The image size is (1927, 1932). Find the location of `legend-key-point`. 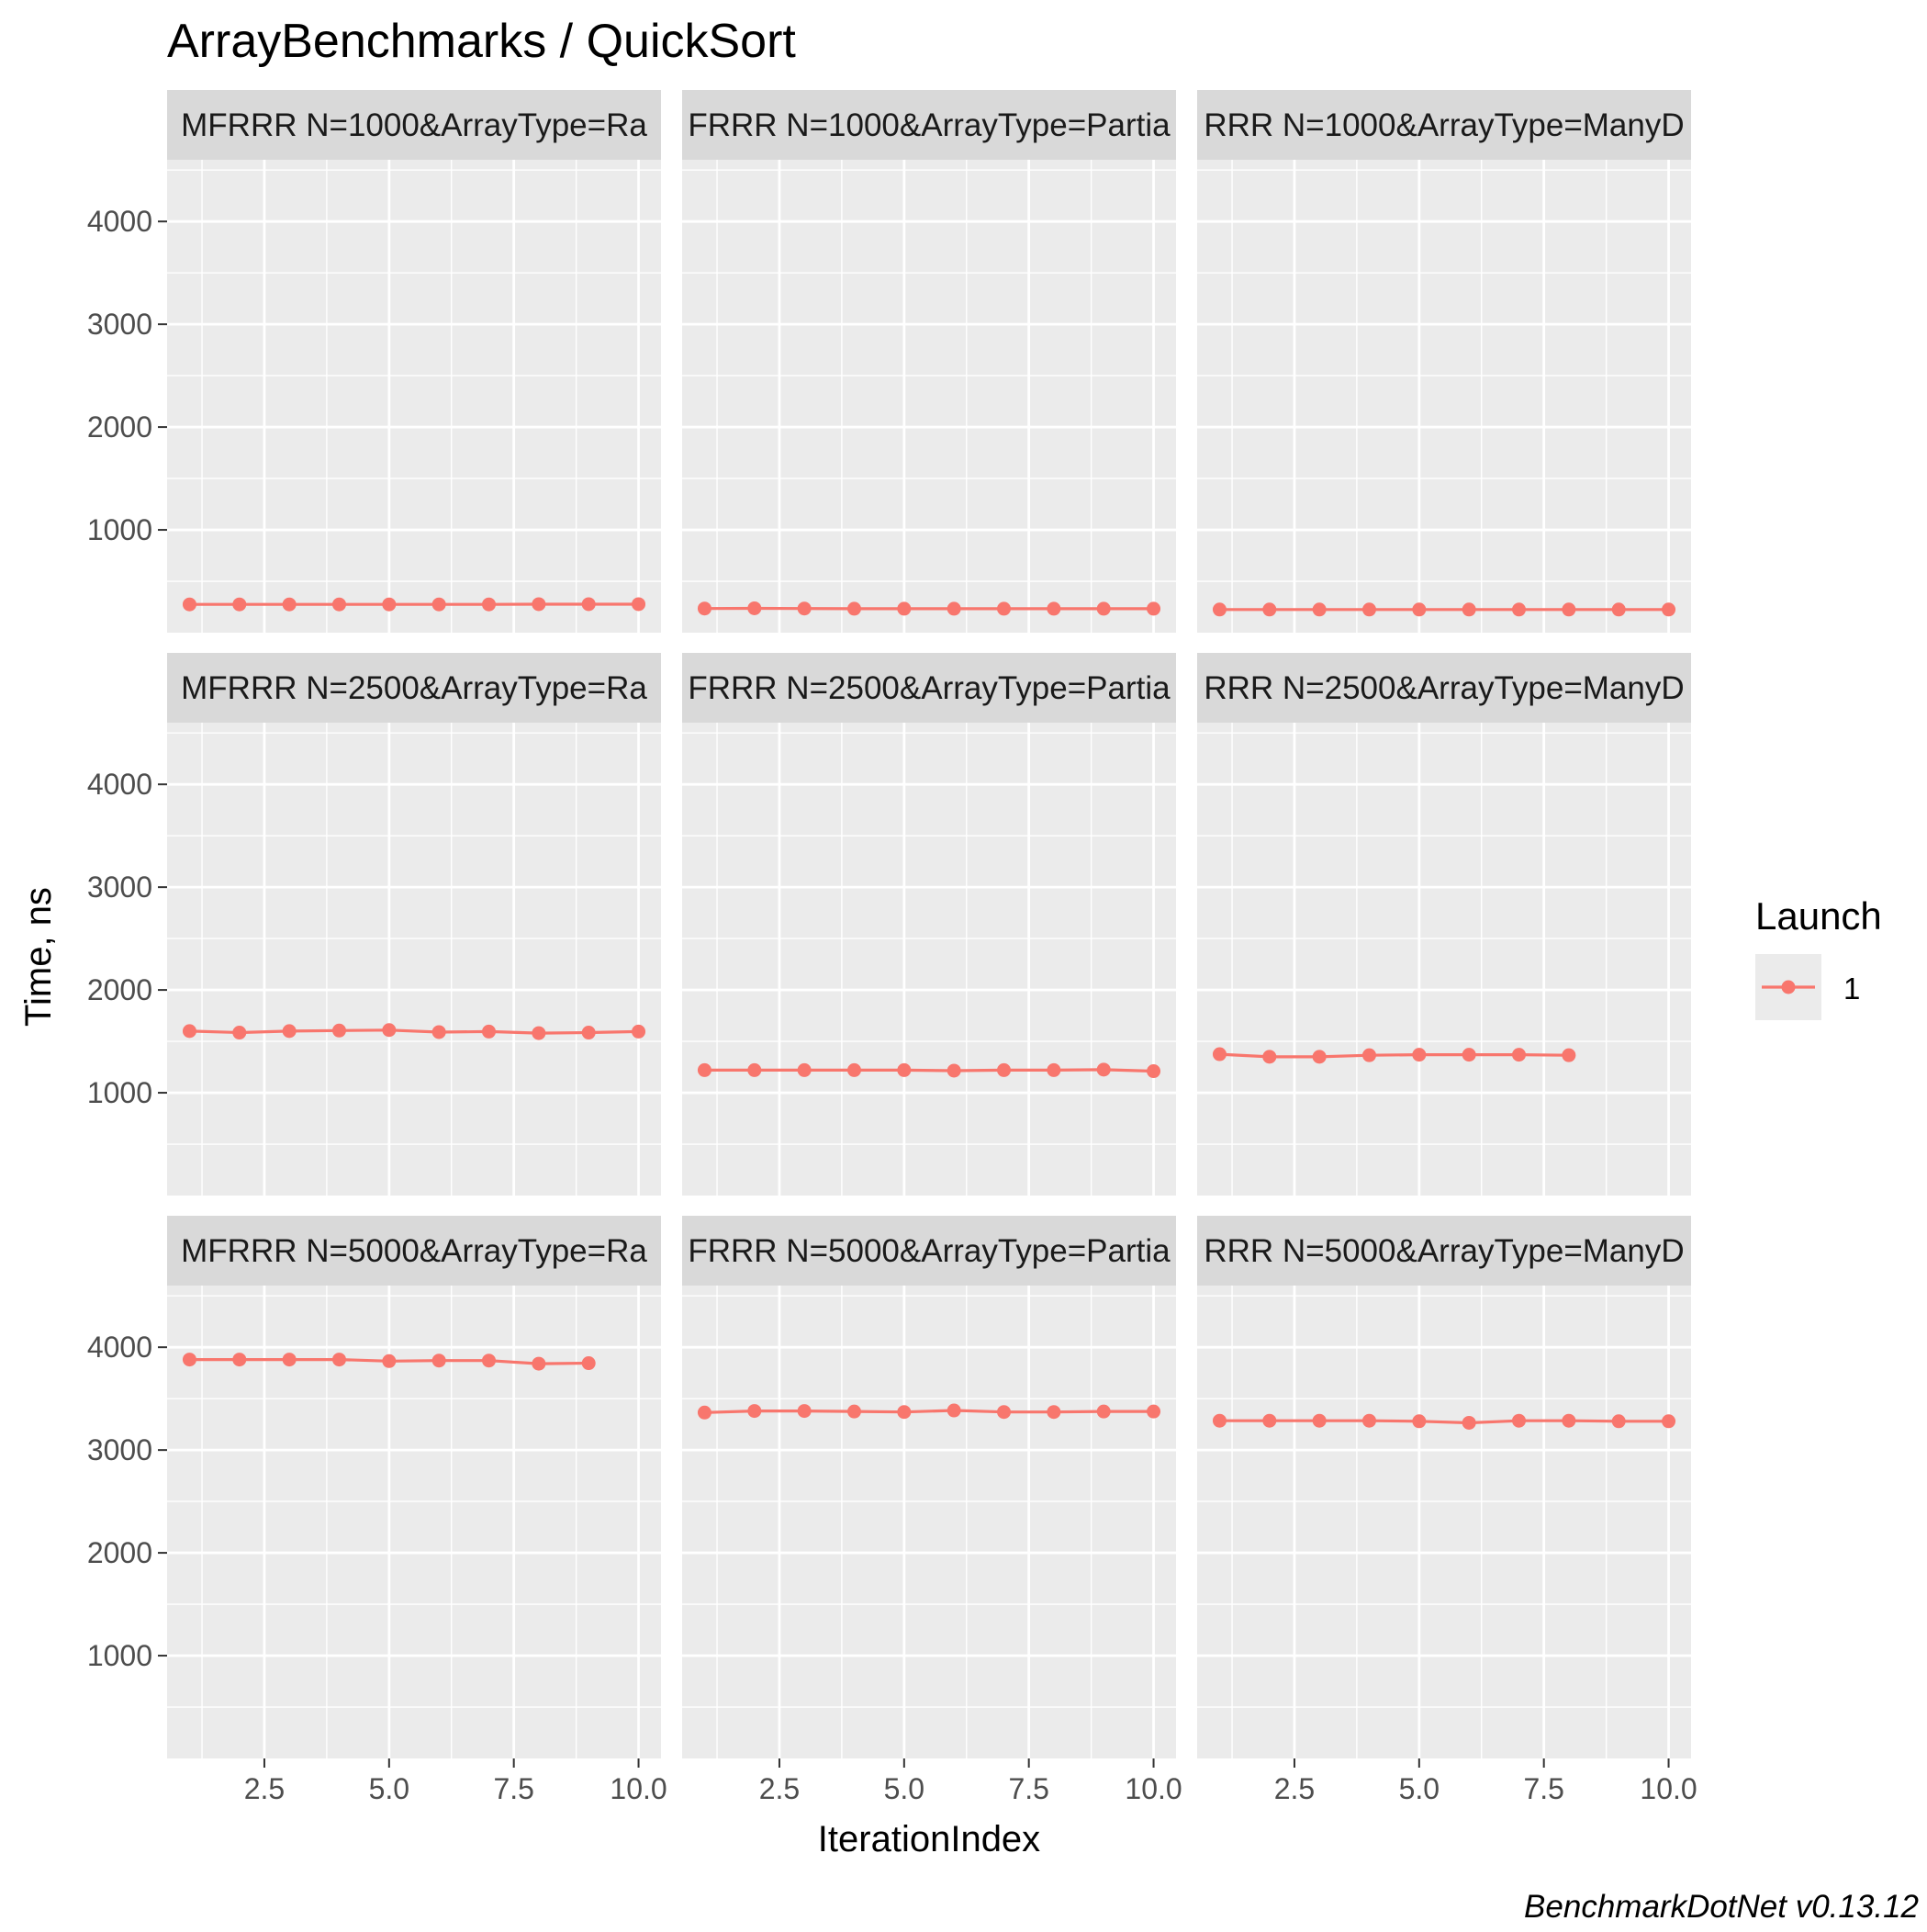

legend-key-point is located at coordinates (1789, 988).